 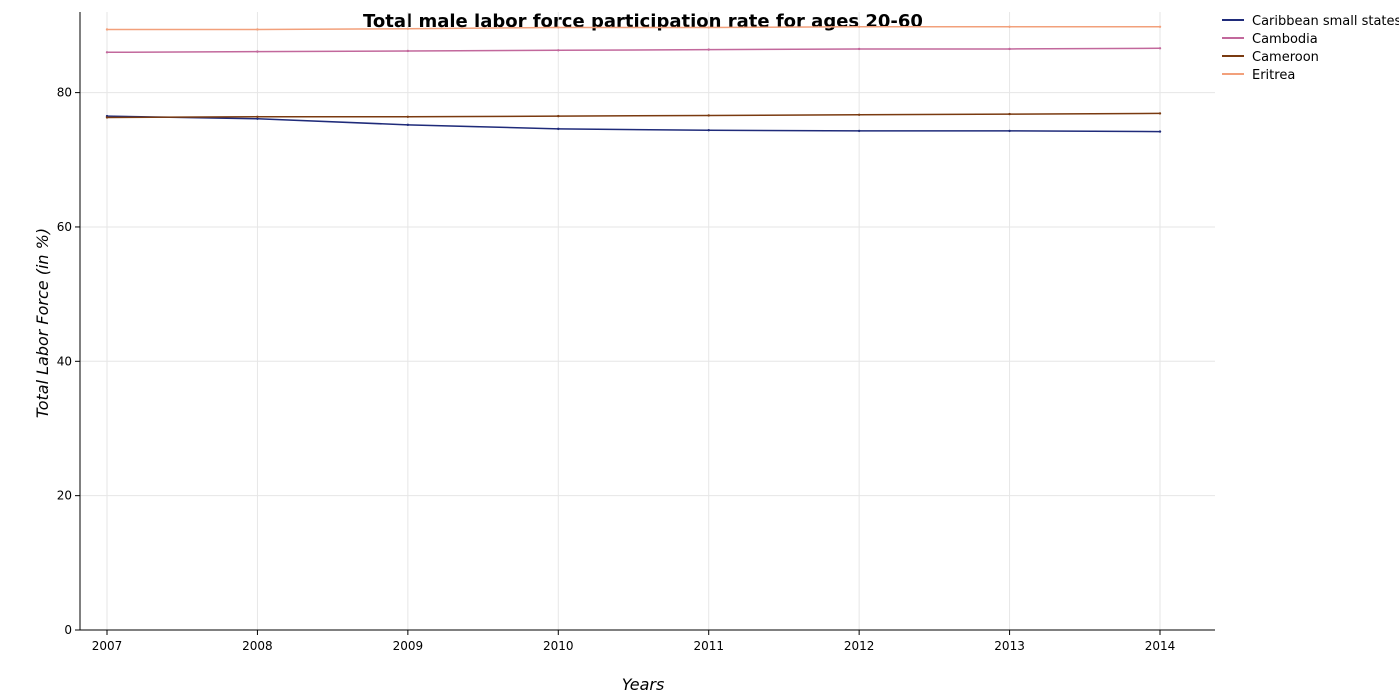 What do you see at coordinates (42, 323) in the screenshot?
I see `y-axis-label: Total Labor Force (in %)` at bounding box center [42, 323].